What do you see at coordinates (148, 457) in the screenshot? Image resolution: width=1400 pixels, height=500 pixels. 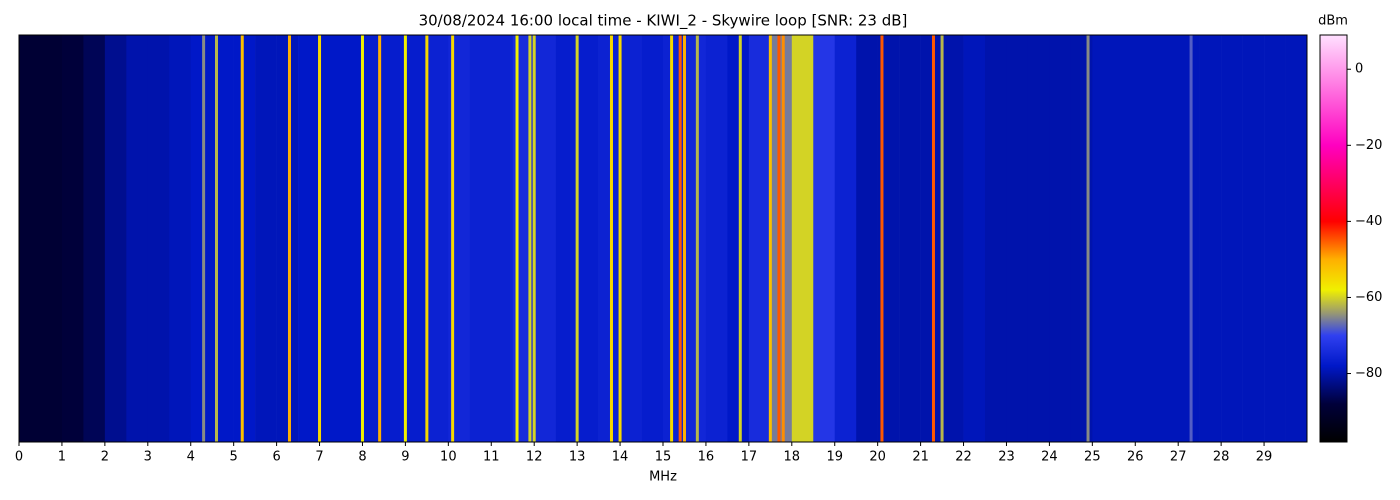 I see `x-tick-label: 3` at bounding box center [148, 457].